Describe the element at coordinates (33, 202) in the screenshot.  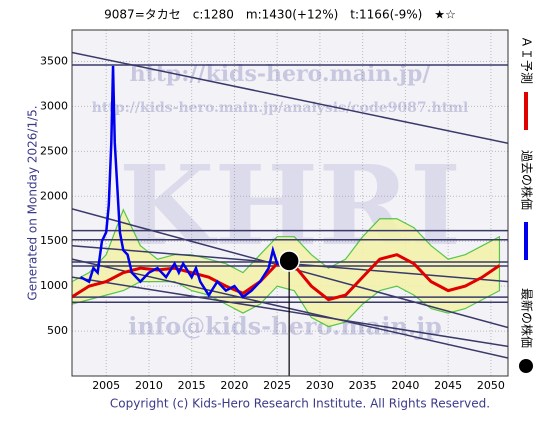
I see `side-label: Generated on Monday 2026/1/5.` at that location.